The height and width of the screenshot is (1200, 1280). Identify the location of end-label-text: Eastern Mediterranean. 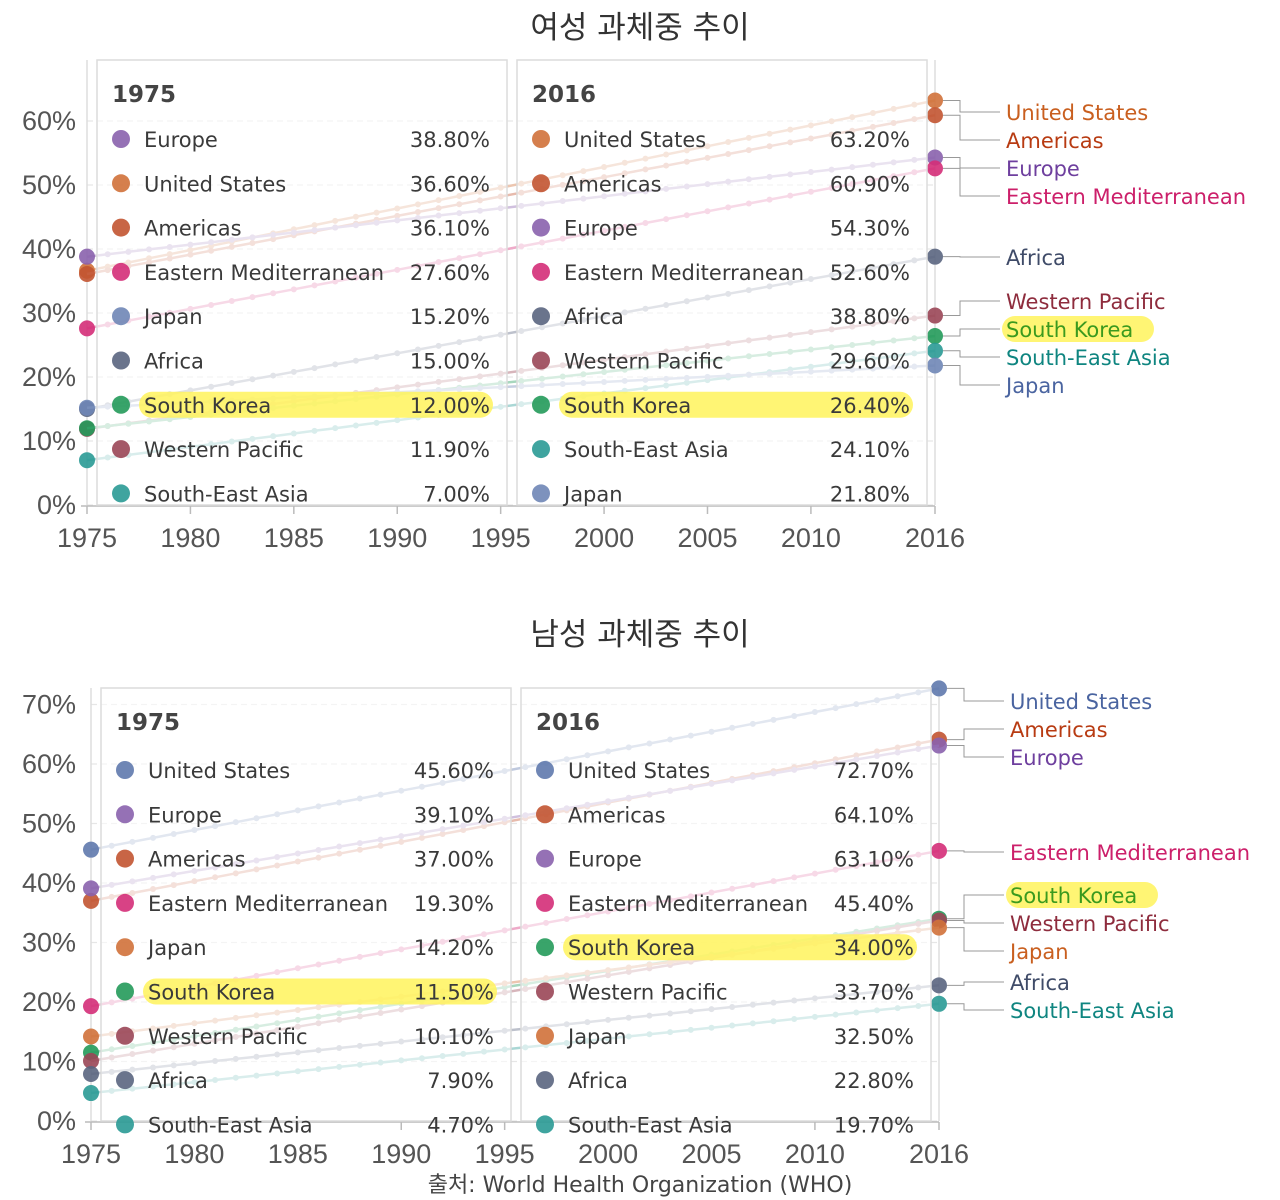
(1126, 197).